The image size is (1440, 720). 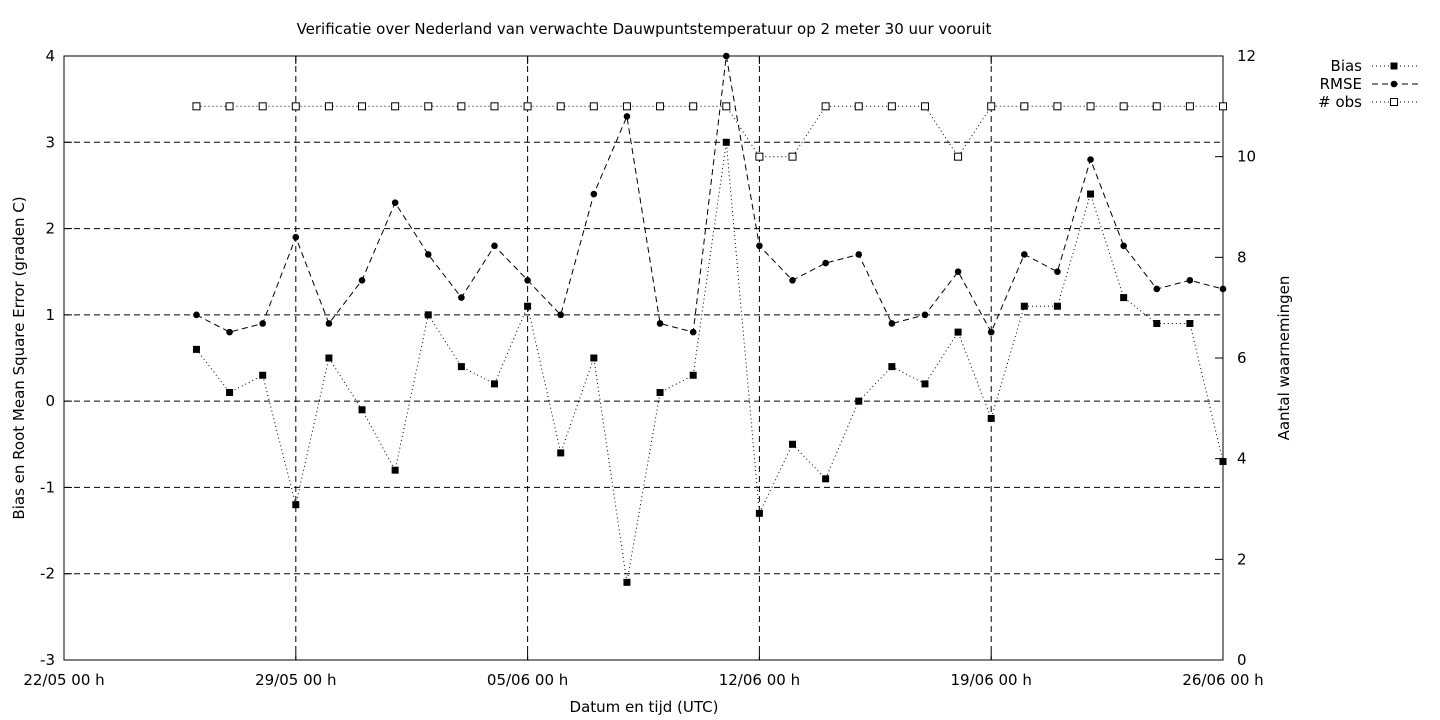 What do you see at coordinates (50, 229) in the screenshot?
I see `y-tick-label: 2` at bounding box center [50, 229].